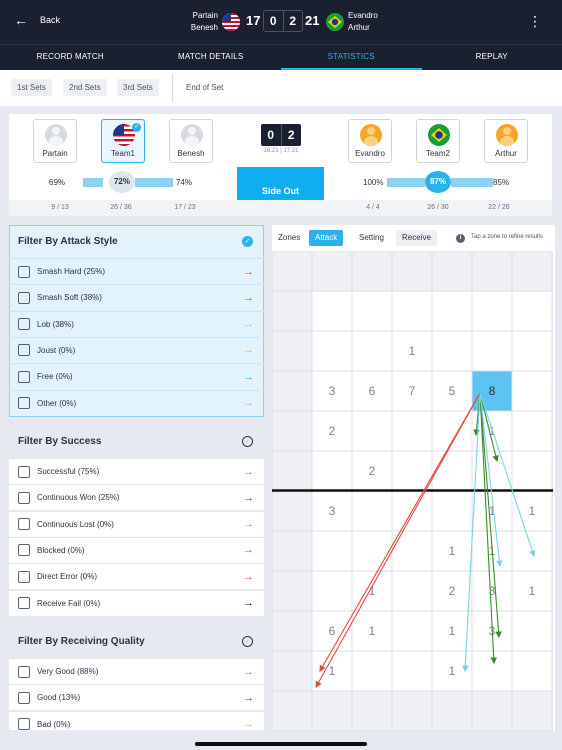  Describe the element at coordinates (59, 698) in the screenshot. I see `filter-label: Good (13%)` at that location.